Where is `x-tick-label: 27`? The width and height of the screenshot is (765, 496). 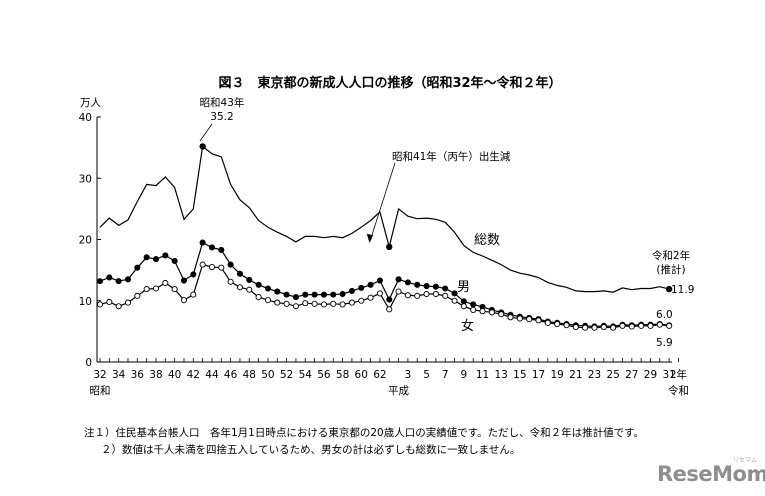
x-tick-label: 27 is located at coordinates (631, 375).